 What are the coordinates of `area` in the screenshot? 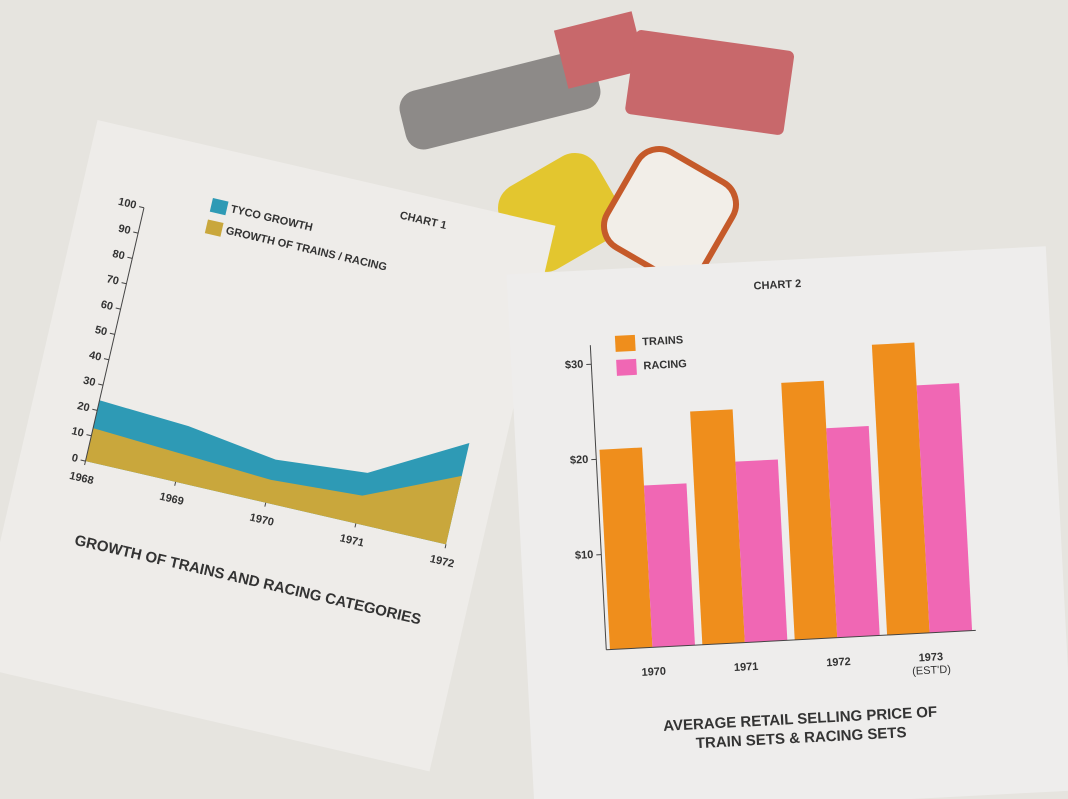 It's located at (273, 486).